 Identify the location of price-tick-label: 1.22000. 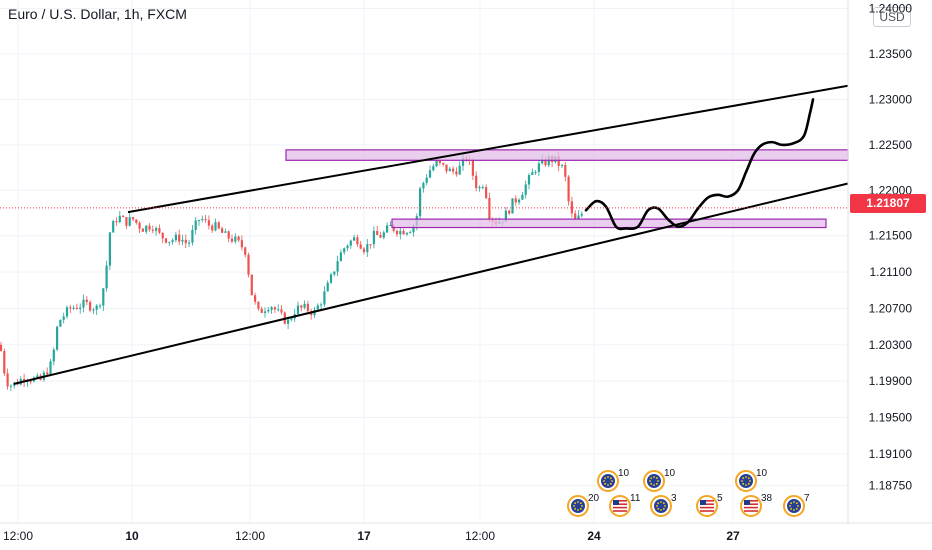
(891, 190).